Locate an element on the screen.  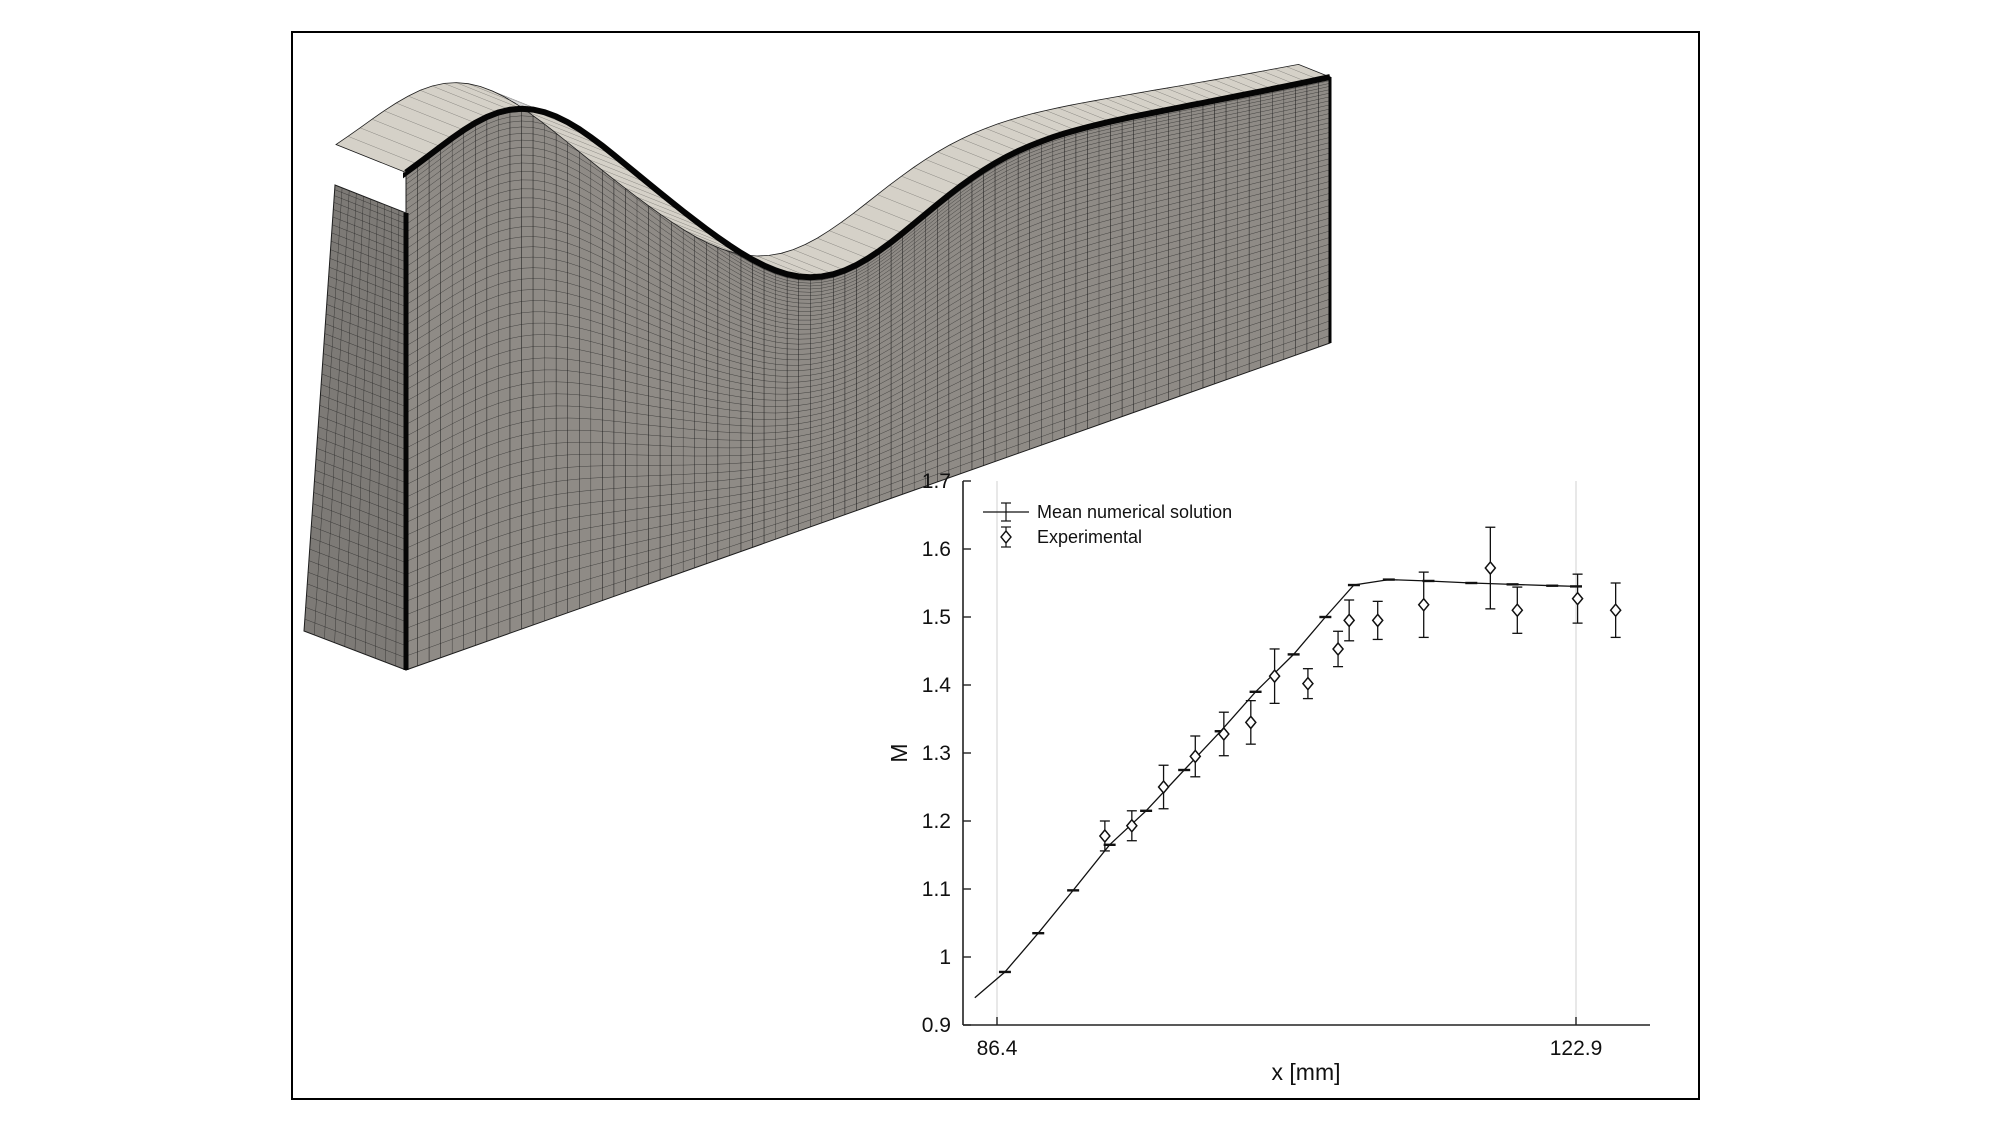
series-layer is located at coordinates (1298, 762).